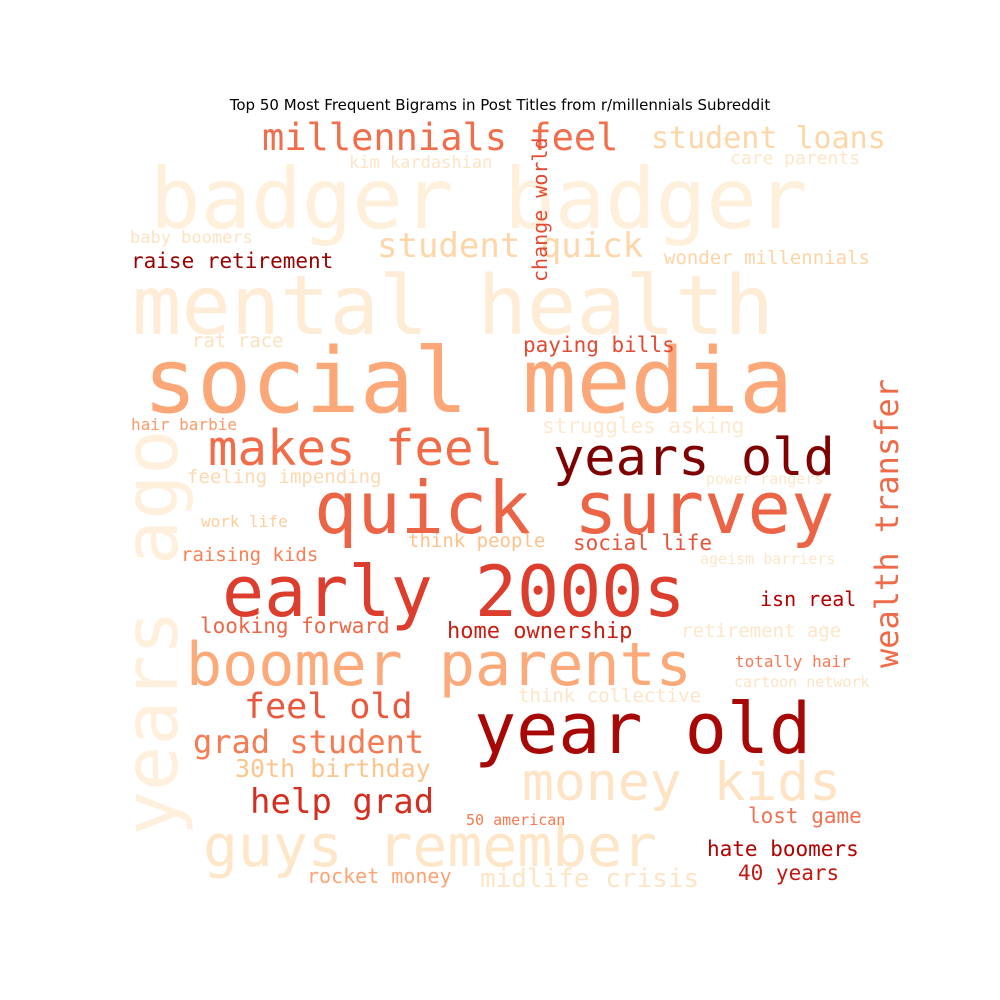 The image size is (1000, 1000). What do you see at coordinates (767, 559) in the screenshot?
I see `word-ageism-barriers: ageism barriers` at bounding box center [767, 559].